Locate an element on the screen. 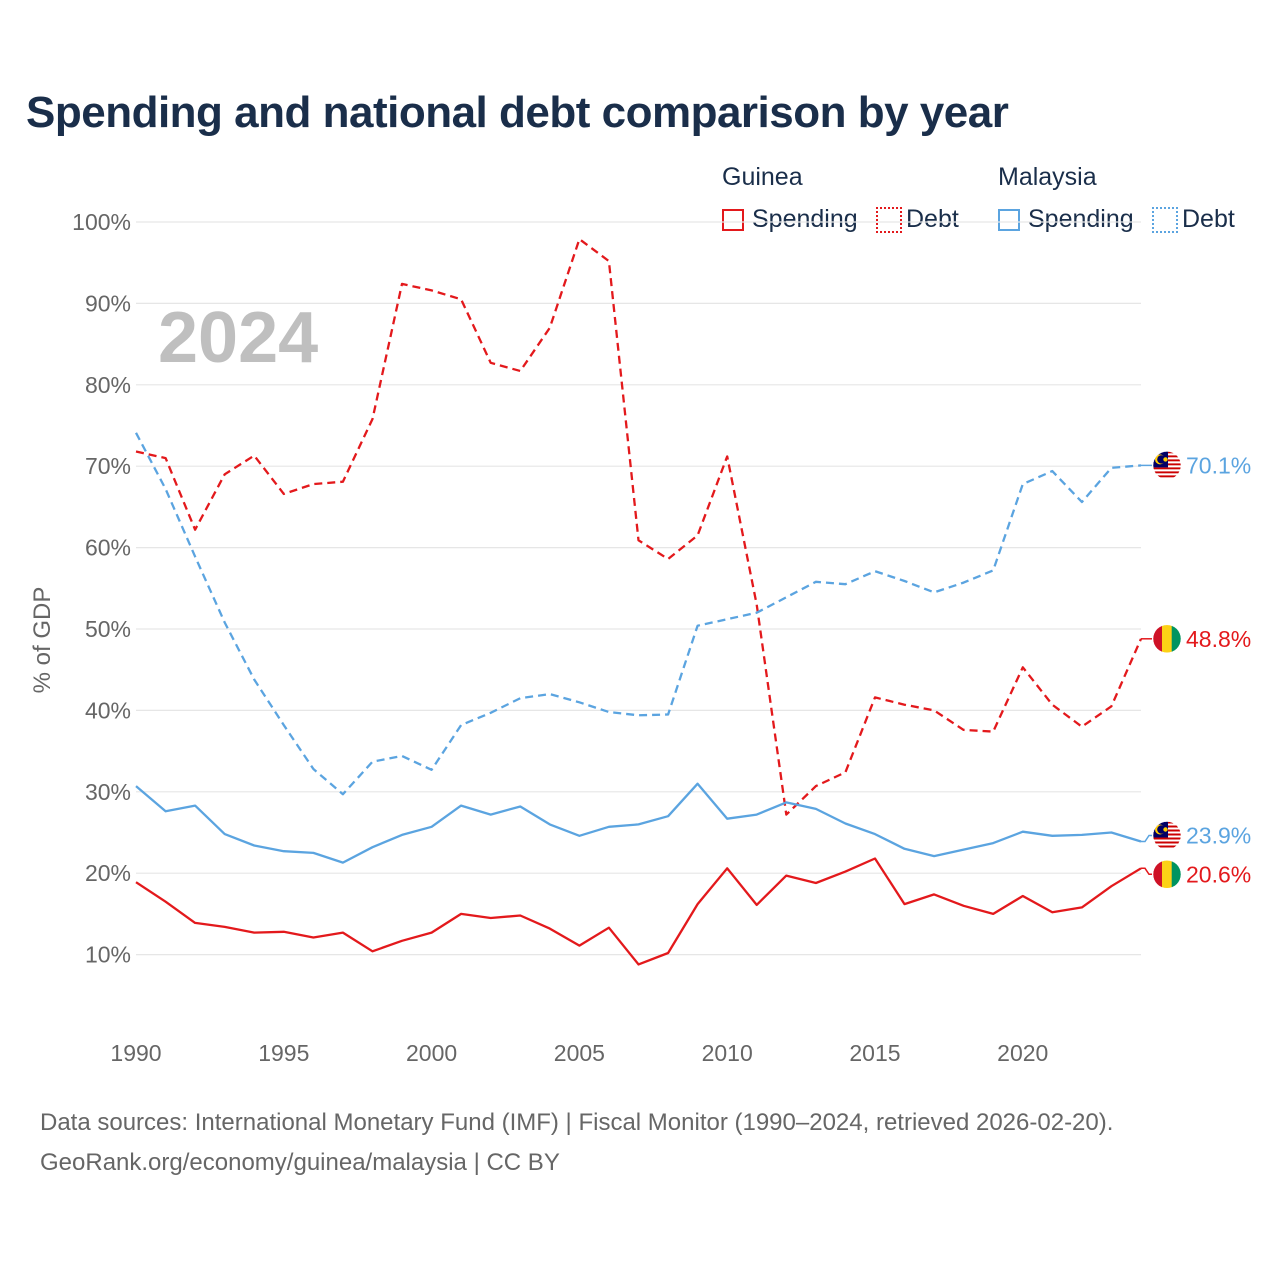 The width and height of the screenshot is (1280, 1280). malaysia-debt-end-marker: 70.1% is located at coordinates (1196, 465).